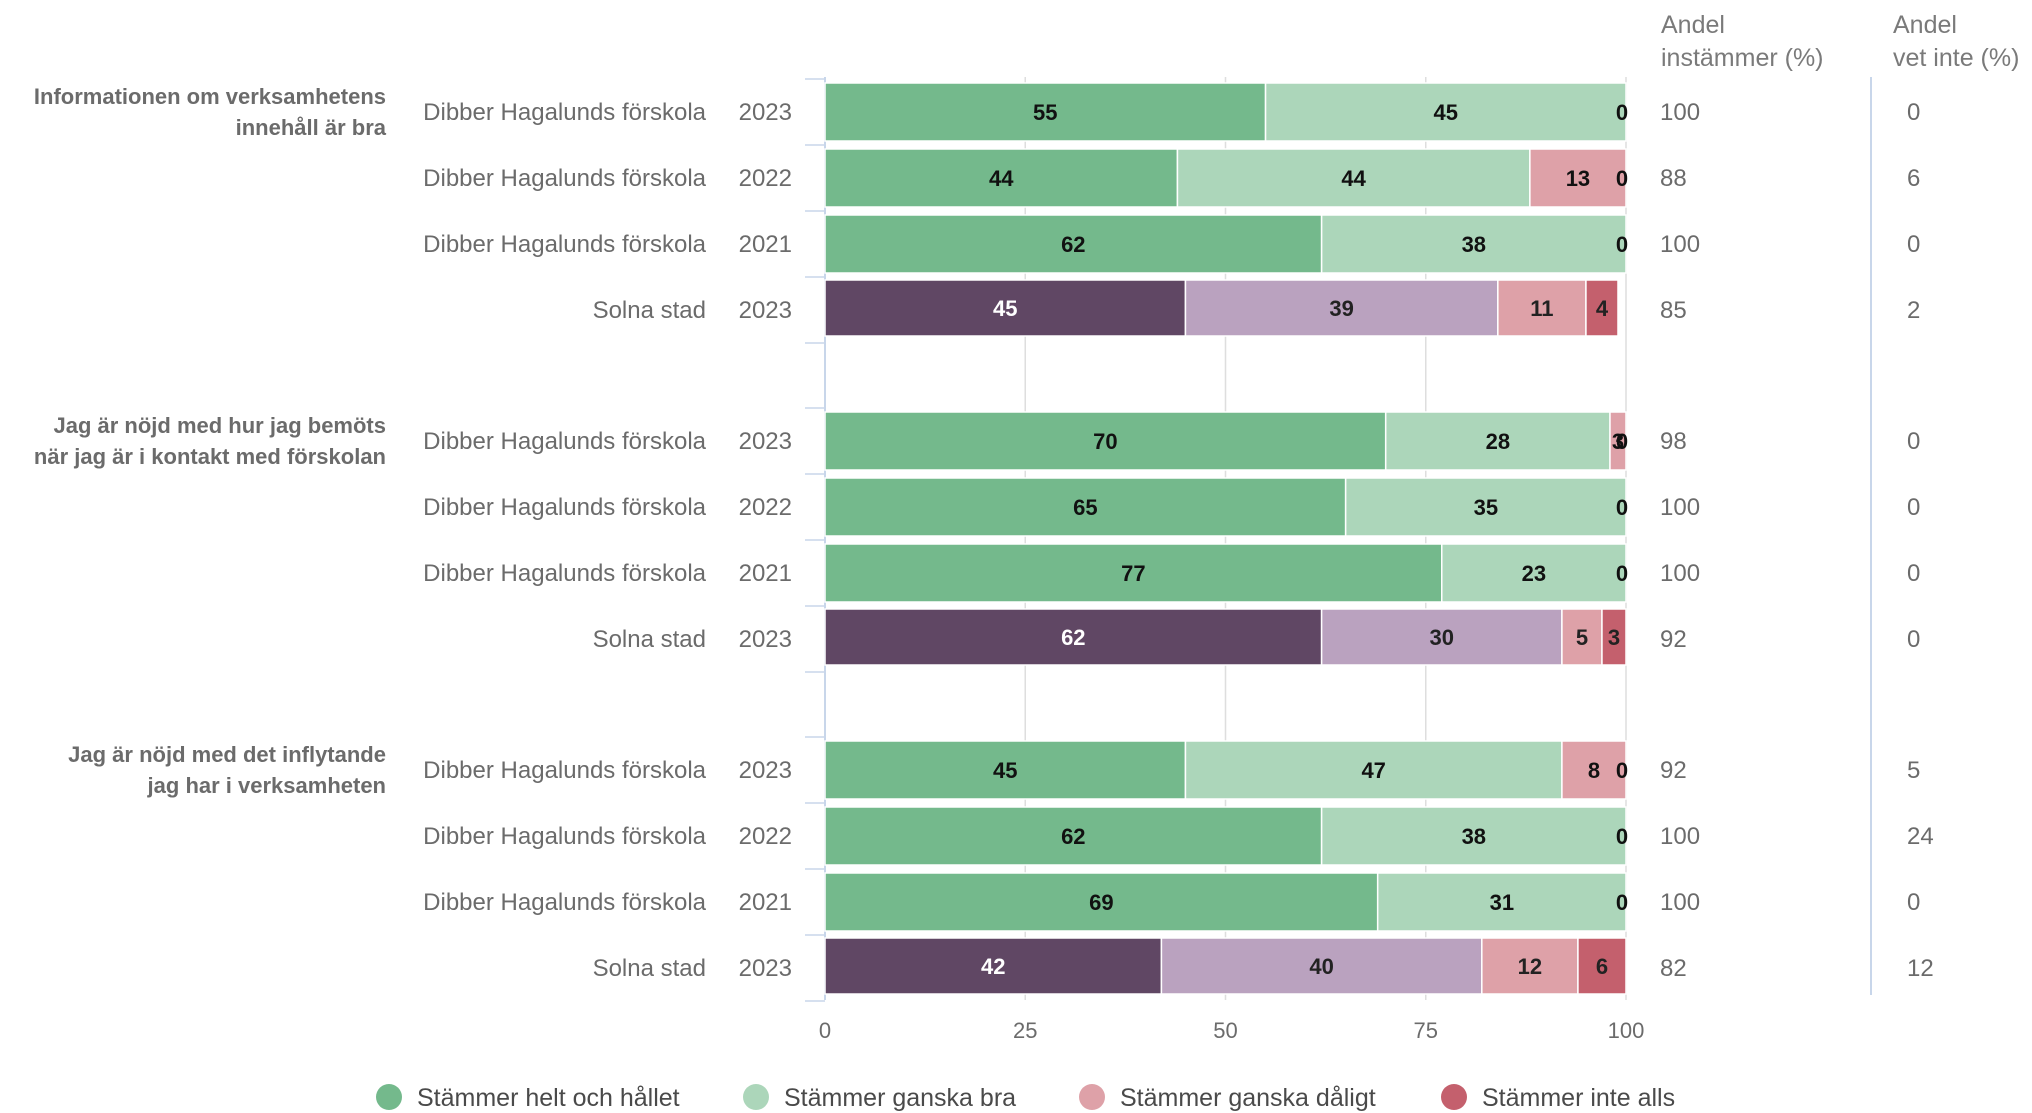 The image size is (2032, 1113). I want to click on data-label: 77, so click(1133, 573).